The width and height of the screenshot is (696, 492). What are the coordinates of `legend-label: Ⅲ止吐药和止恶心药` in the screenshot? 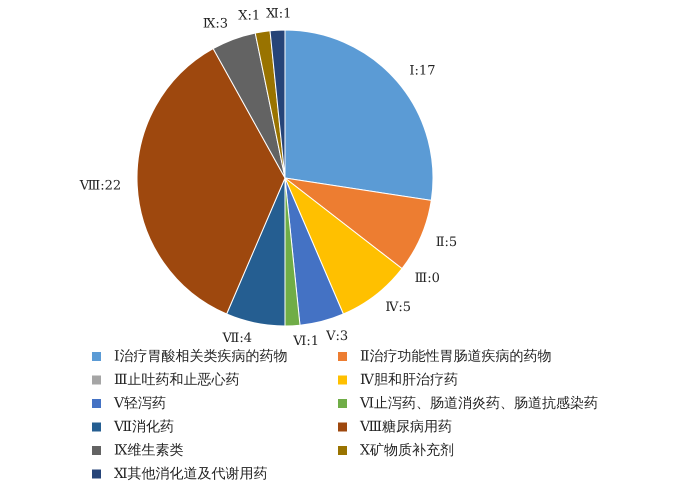 It's located at (177, 380).